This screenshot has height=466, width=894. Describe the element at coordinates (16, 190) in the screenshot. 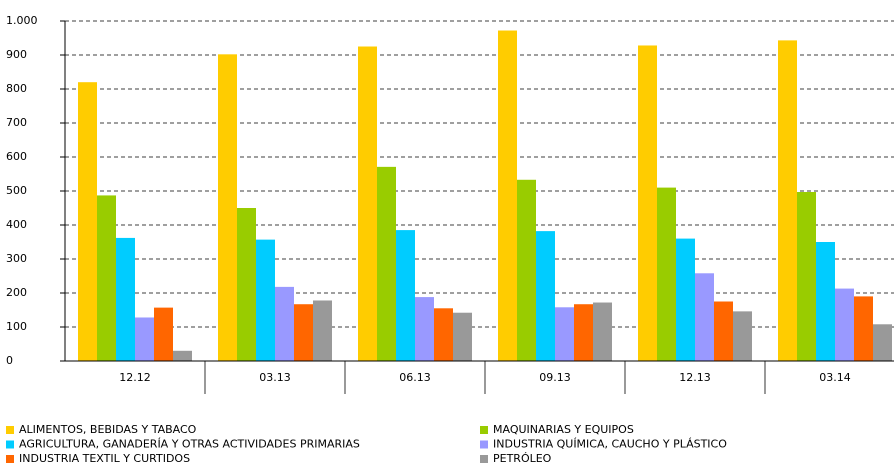

I see `y-tick-label: 500` at that location.